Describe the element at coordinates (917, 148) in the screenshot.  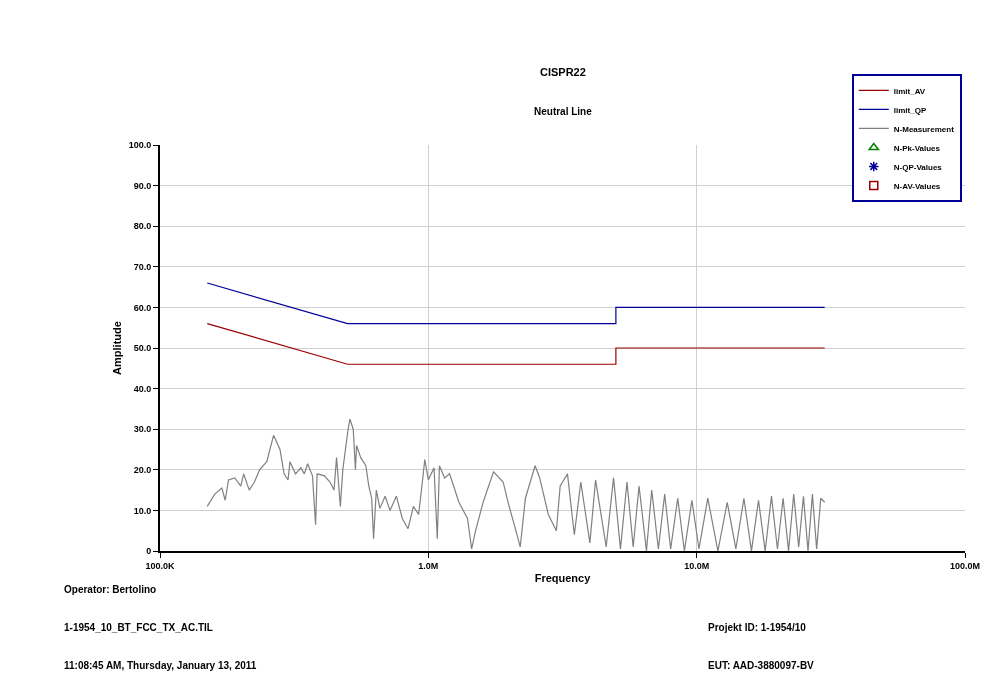
I see `legend-label: N-Pk-Values` at that location.